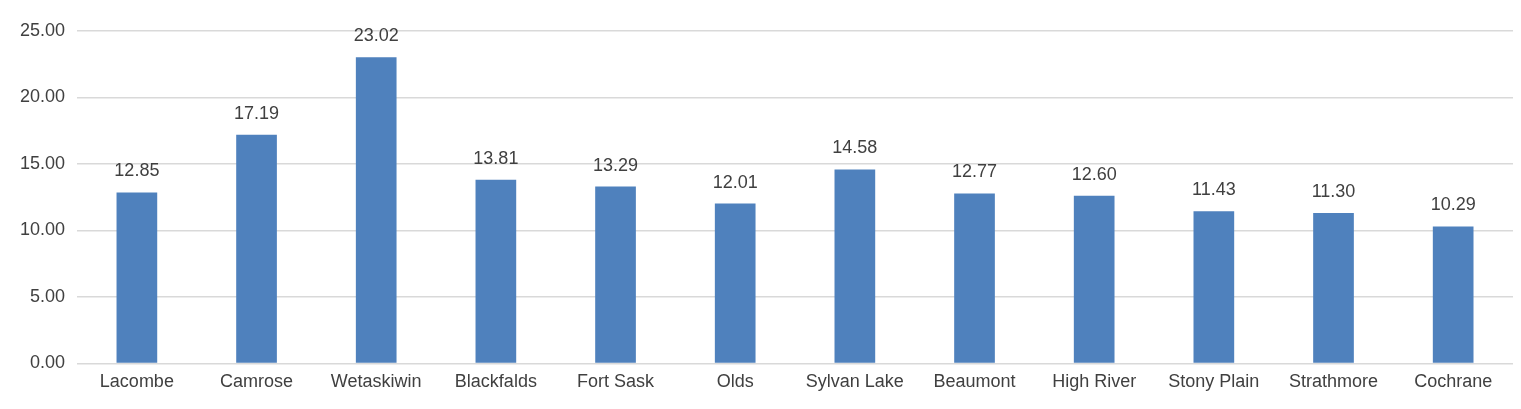 This screenshot has width=1521, height=409. I want to click on data-label: 12.77, so click(974, 171).